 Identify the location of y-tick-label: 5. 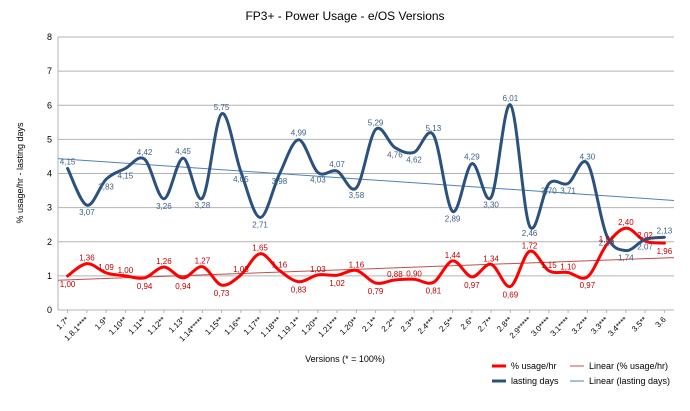
(49, 139).